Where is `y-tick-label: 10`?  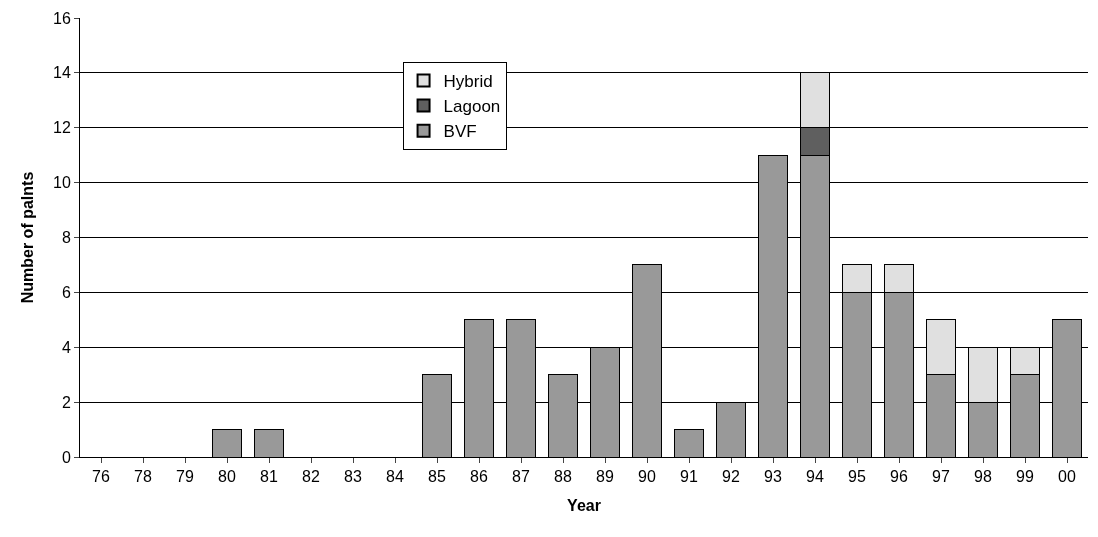
y-tick-label: 10 is located at coordinates (62, 183).